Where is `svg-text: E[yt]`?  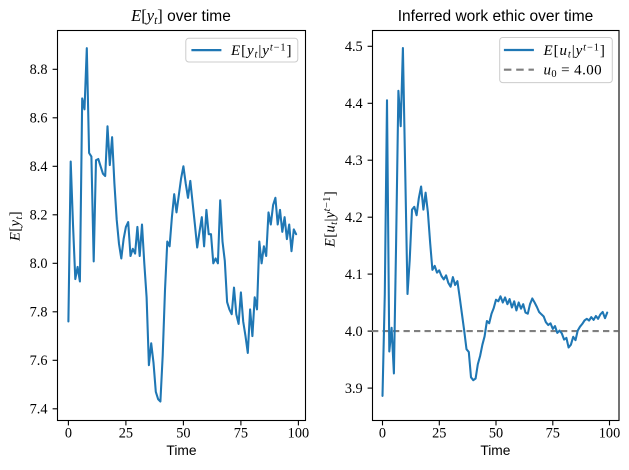
svg-text: E[yt] is located at coordinates (17, 226).